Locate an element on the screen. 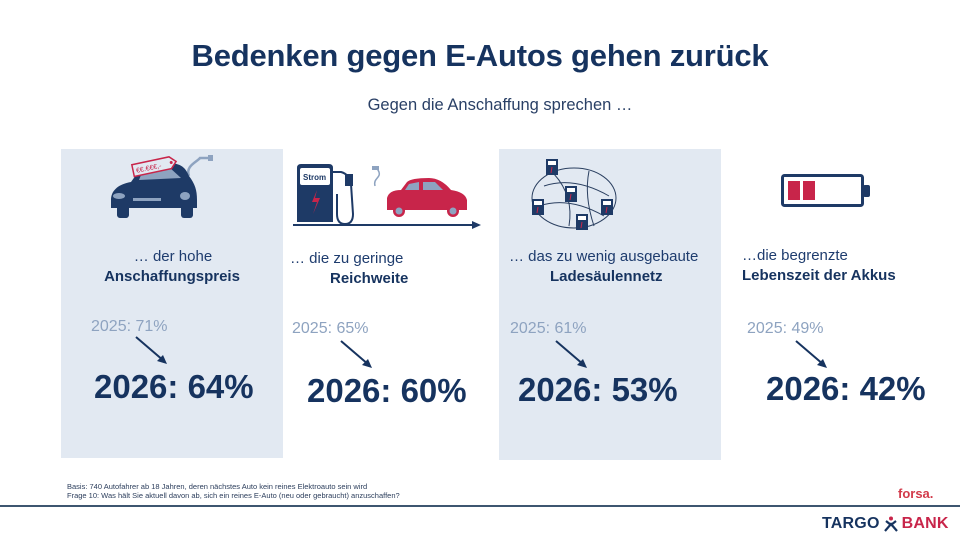  value-2026: 2026: 53% is located at coordinates (598, 389).